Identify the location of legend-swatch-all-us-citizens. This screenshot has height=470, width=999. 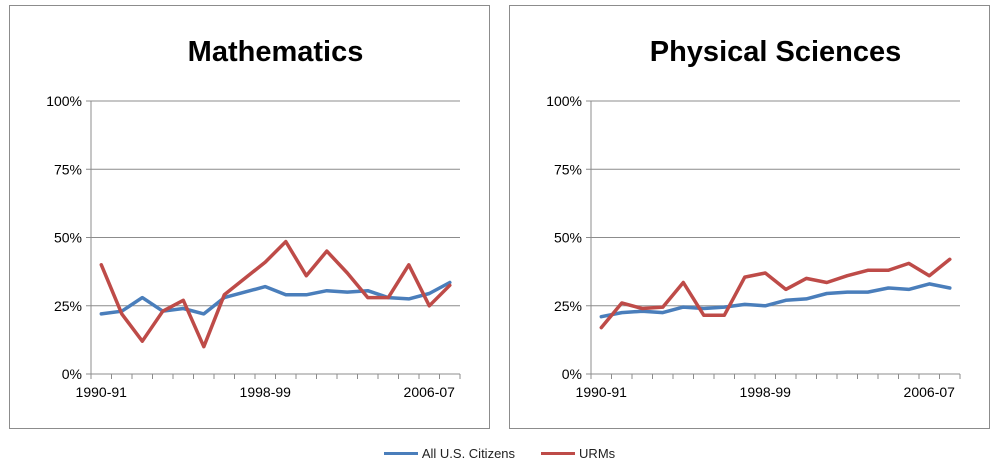
(400, 453).